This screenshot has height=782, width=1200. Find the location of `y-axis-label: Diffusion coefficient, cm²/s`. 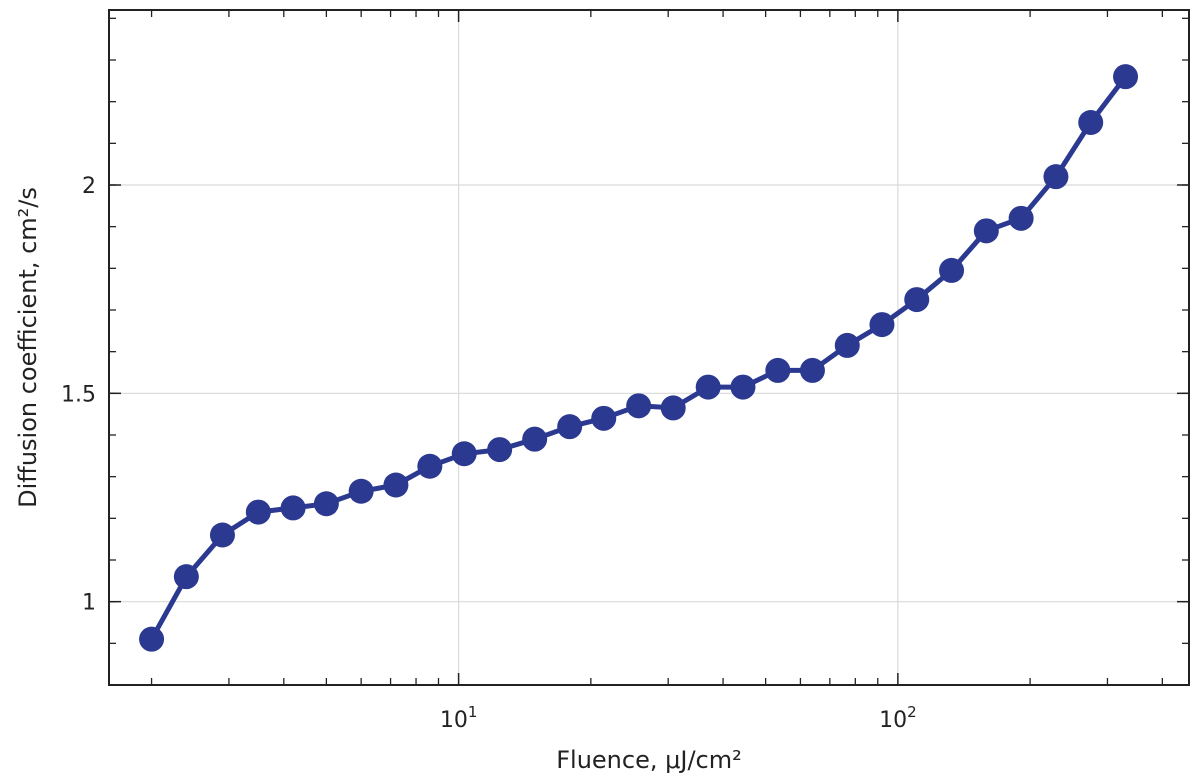

y-axis-label: Diffusion coefficient, cm²/s is located at coordinates (28, 347).